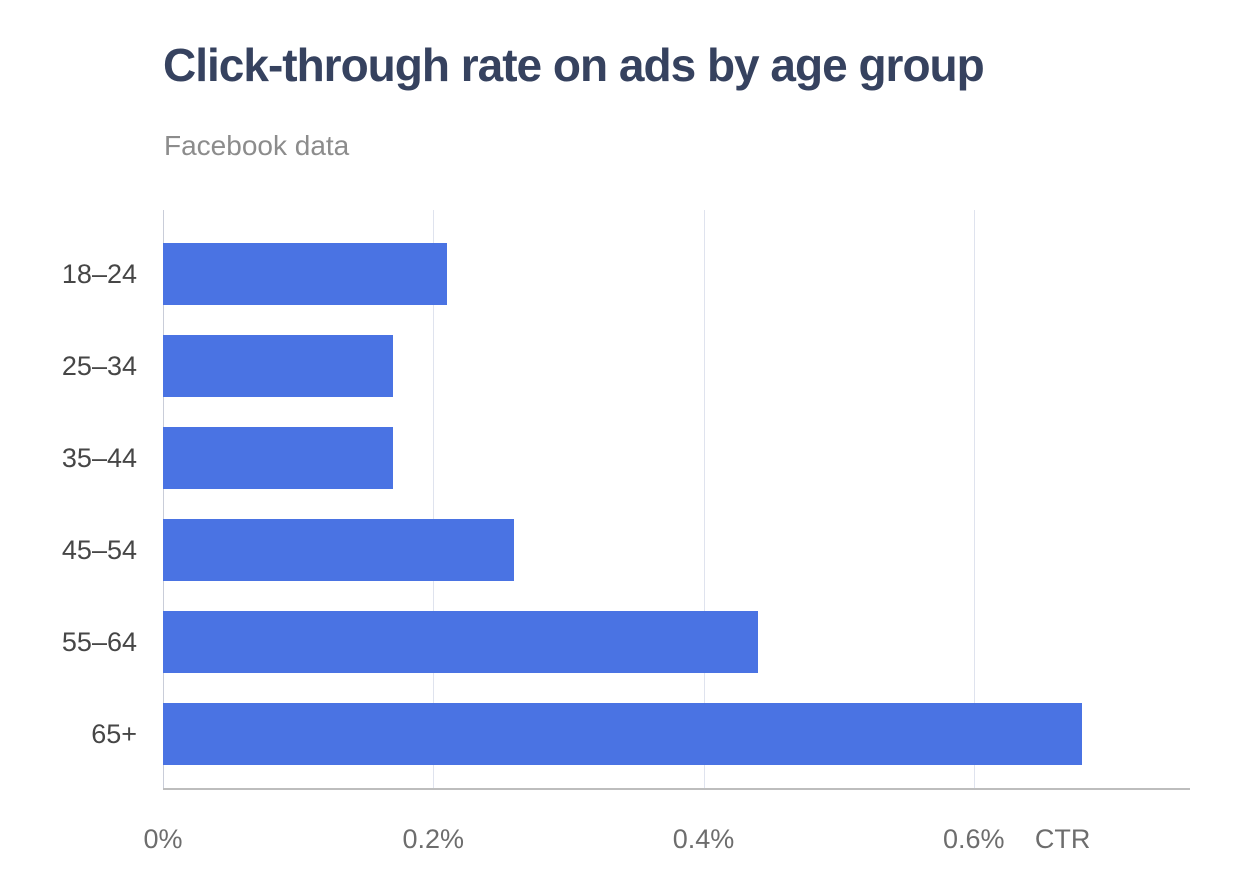 The image size is (1250, 884). What do you see at coordinates (99, 457) in the screenshot?
I see `category-label: 35–44` at bounding box center [99, 457].